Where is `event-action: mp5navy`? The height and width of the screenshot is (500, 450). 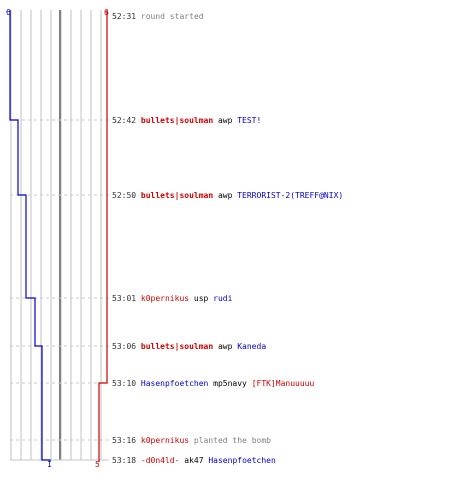 event-action: mp5navy is located at coordinates (232, 383).